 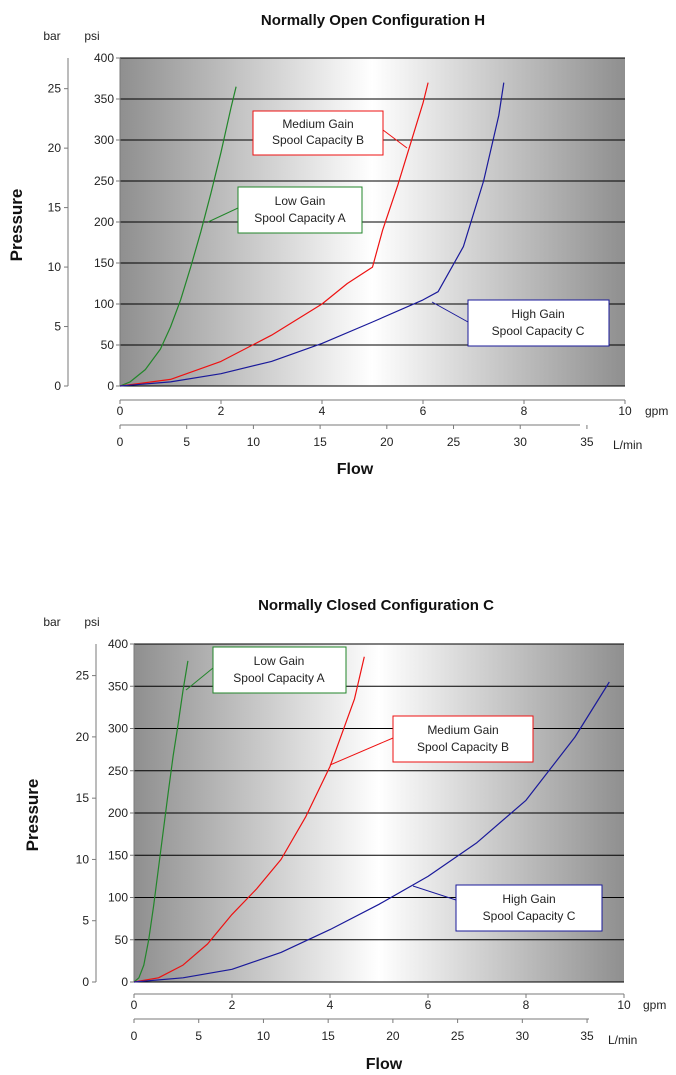 I want to click on y-axis-label: Pressure, so click(x=16, y=225).